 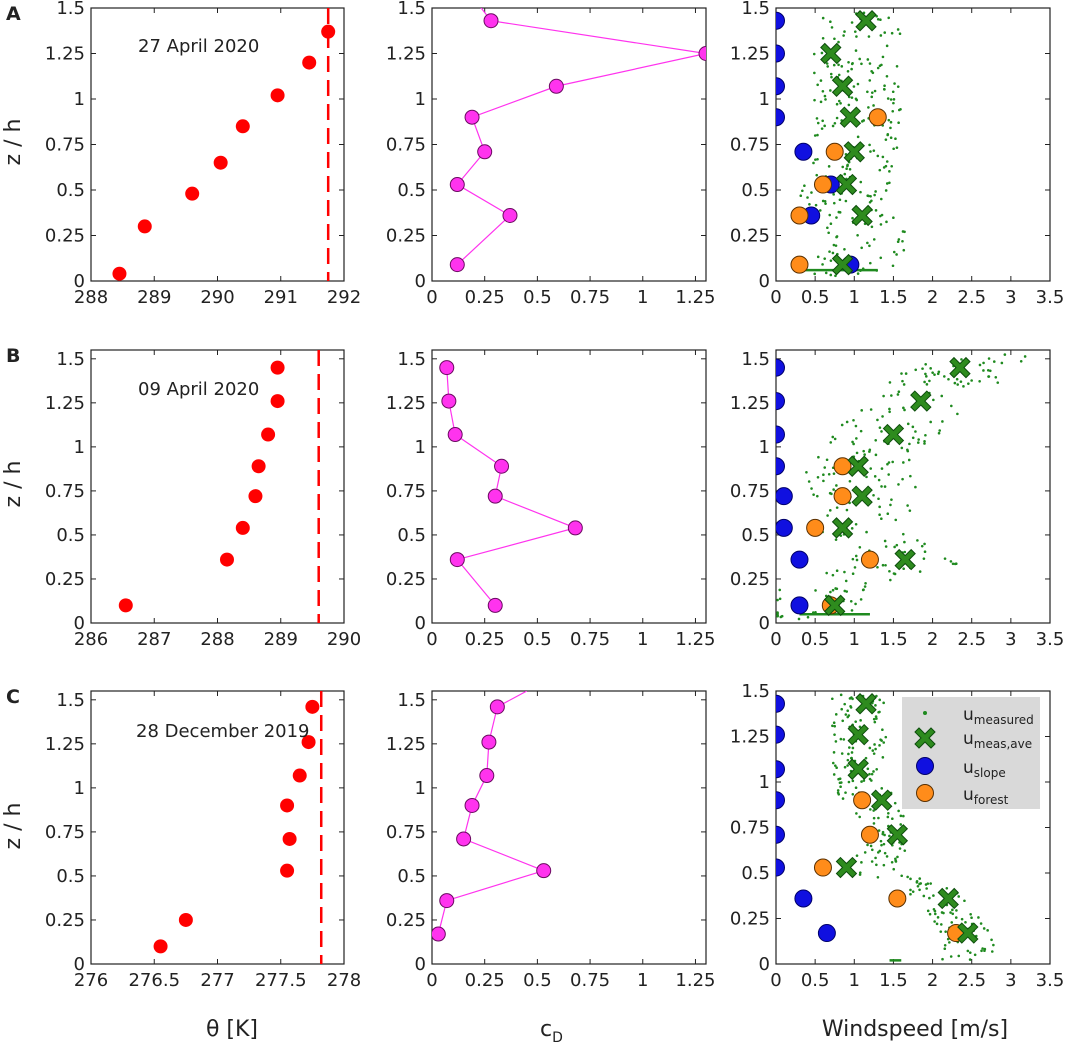 What do you see at coordinates (411, 190) in the screenshot?
I see `ytick-label-r0-cd-2: 0.5` at bounding box center [411, 190].